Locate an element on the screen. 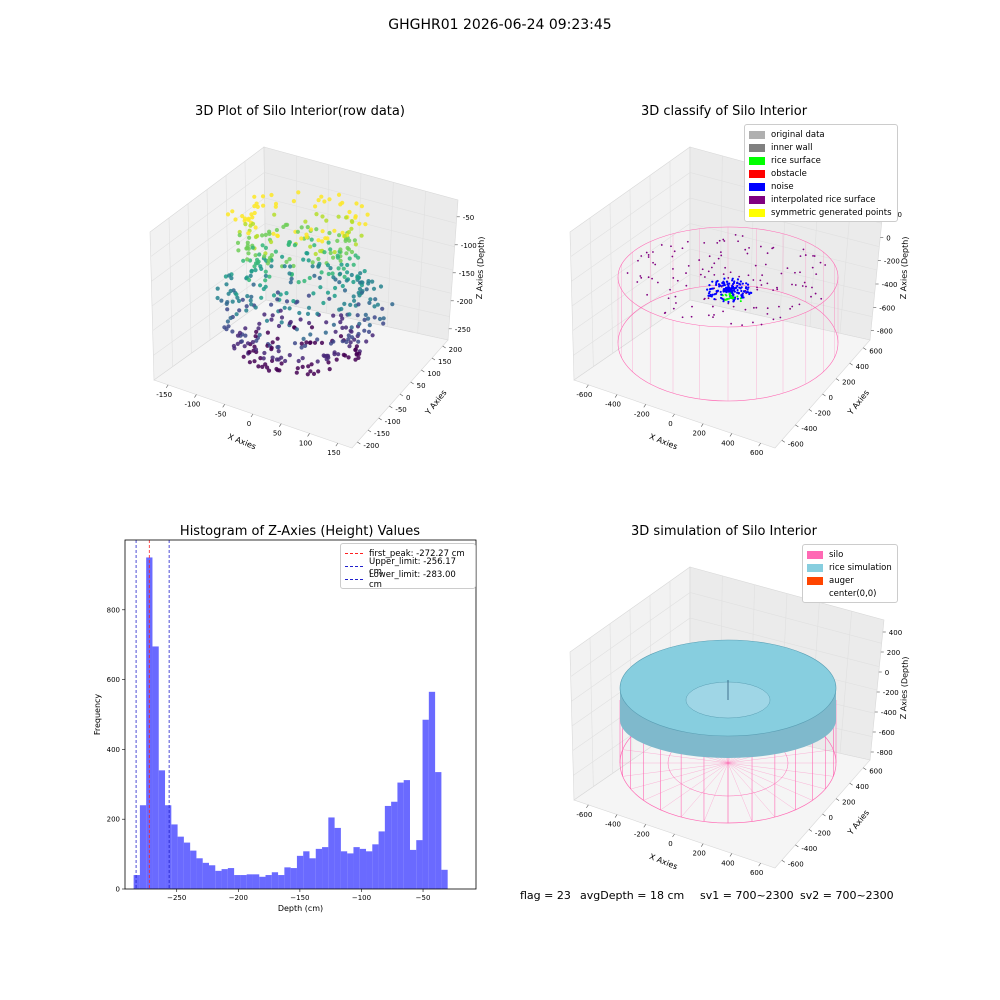  y-tick-label: 600 is located at coordinates (113, 680).